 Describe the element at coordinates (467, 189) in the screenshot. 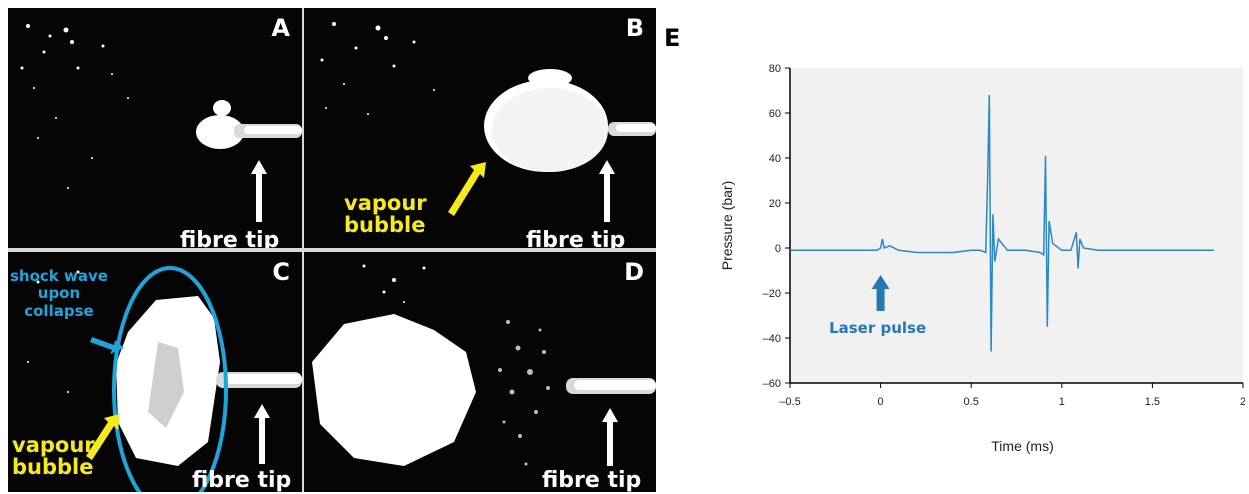

I see `vapour-bubble-arrow-b` at that location.